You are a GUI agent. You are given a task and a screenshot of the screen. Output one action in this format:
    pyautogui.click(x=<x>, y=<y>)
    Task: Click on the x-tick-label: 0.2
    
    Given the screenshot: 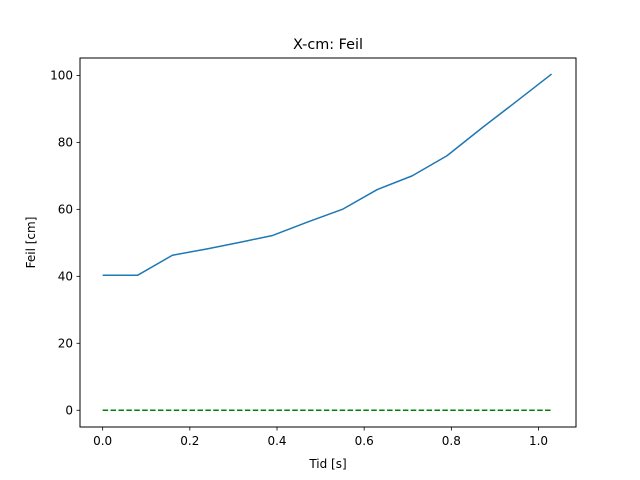 What is the action you would take?
    pyautogui.click(x=189, y=441)
    